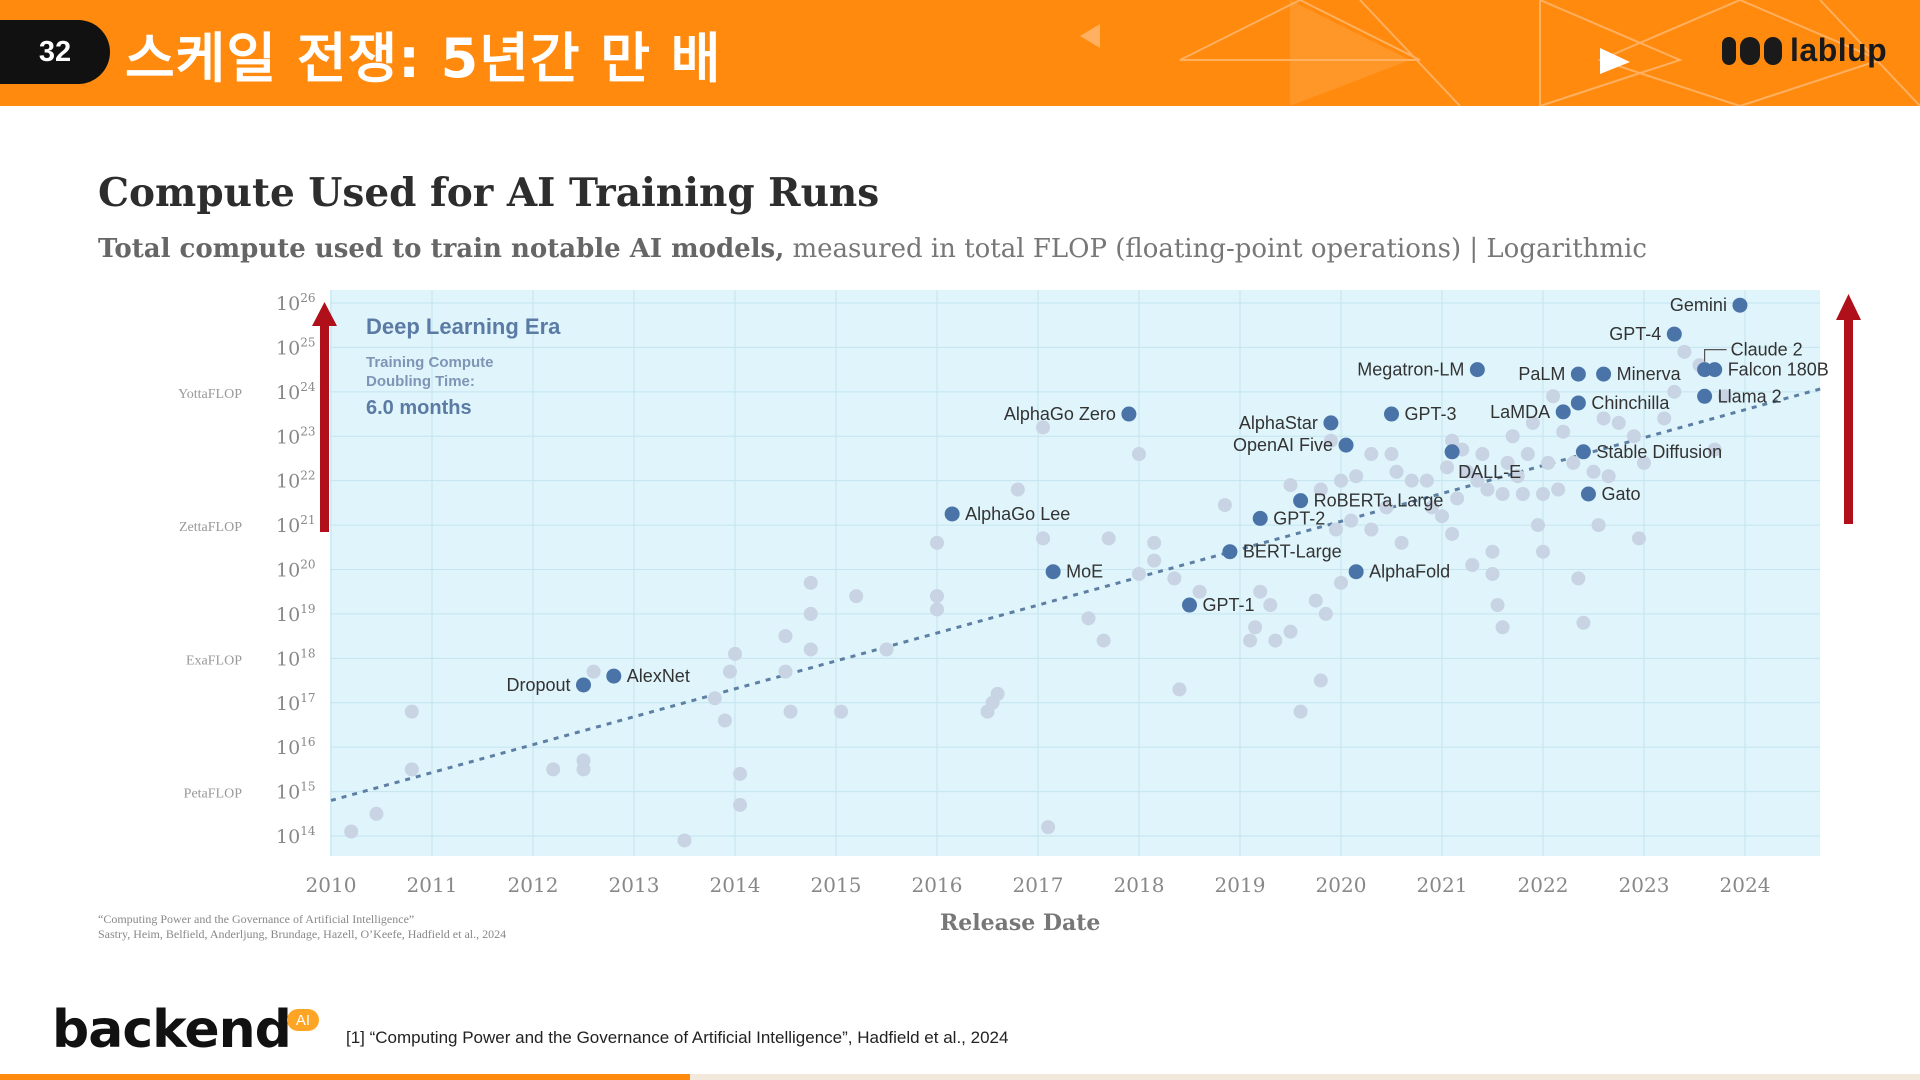 This screenshot has height=1080, width=1920. Describe the element at coordinates (295, 614) in the screenshot. I see `y-tick-label: 1019` at that location.